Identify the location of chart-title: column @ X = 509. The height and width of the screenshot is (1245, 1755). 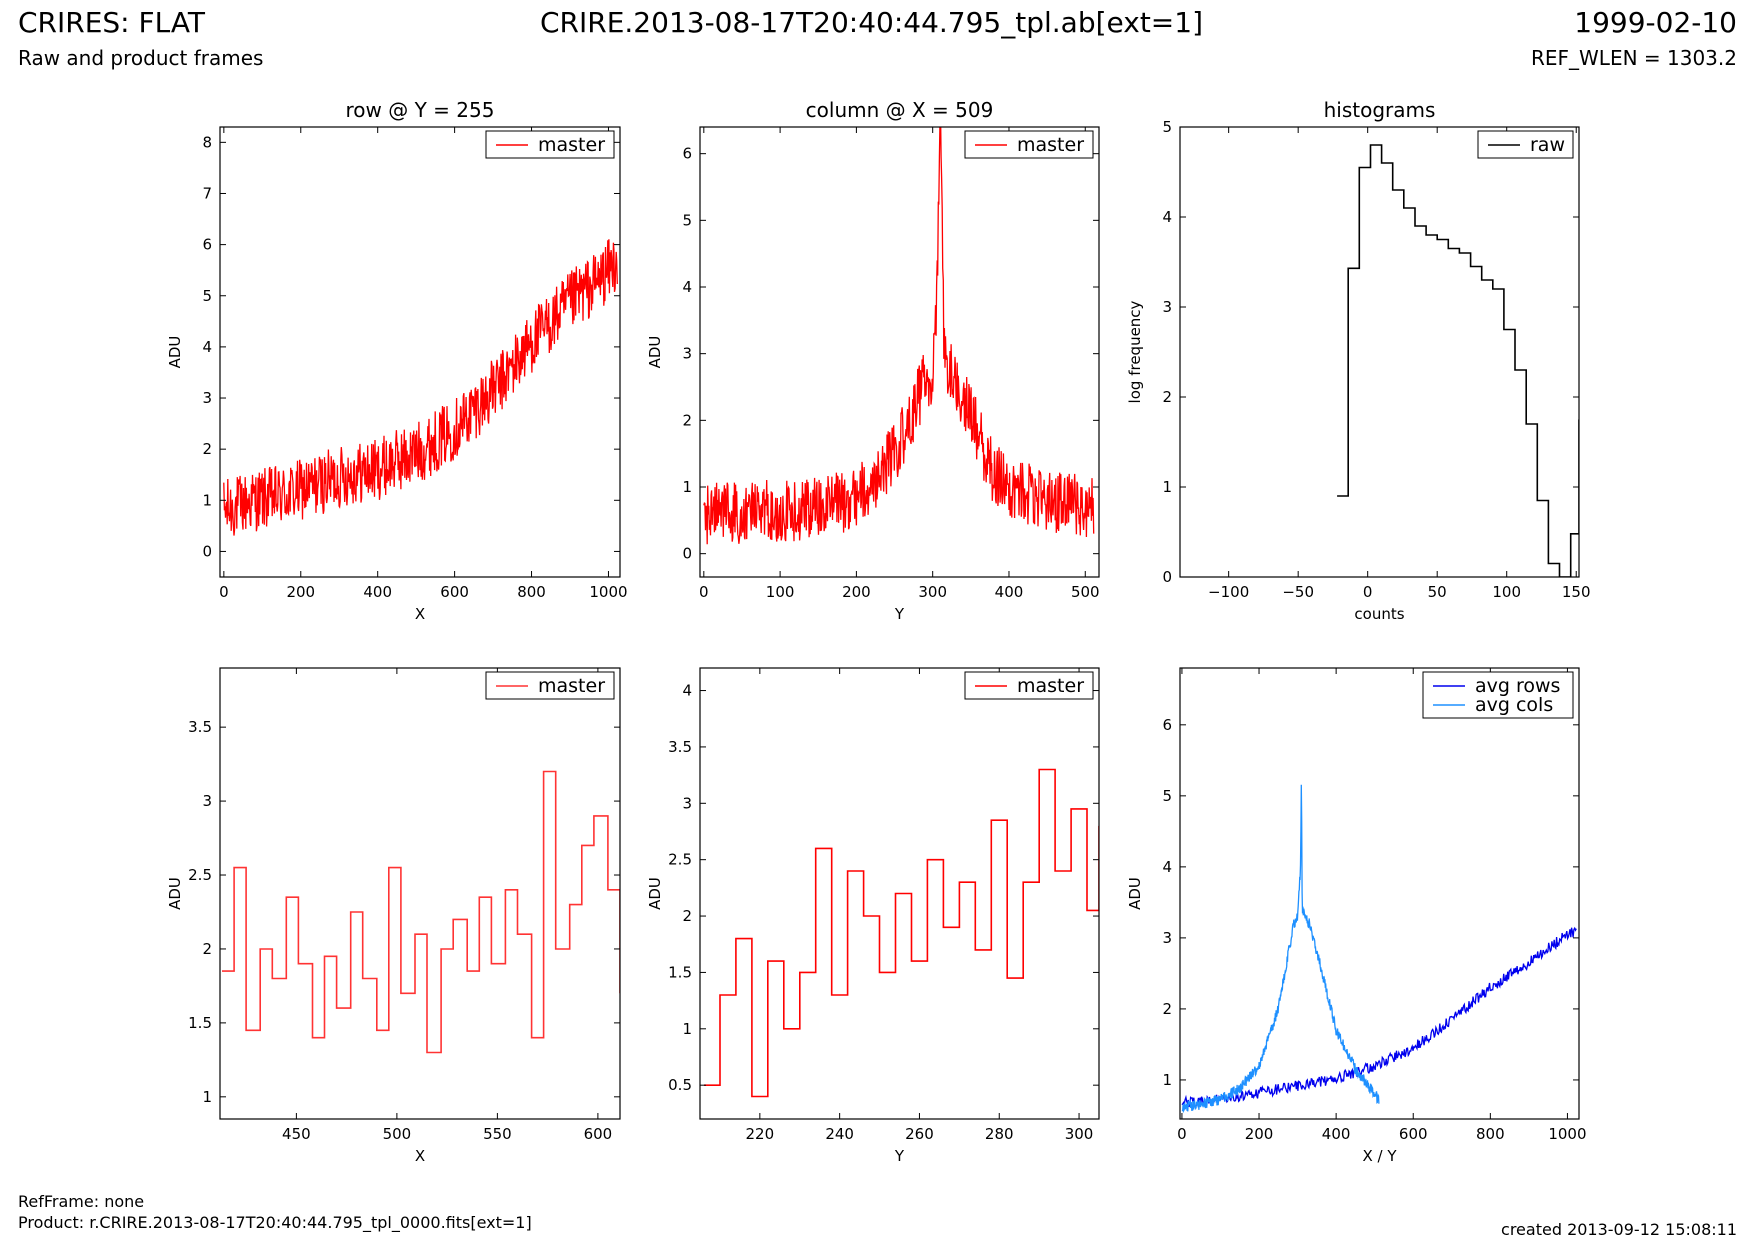
(900, 110).